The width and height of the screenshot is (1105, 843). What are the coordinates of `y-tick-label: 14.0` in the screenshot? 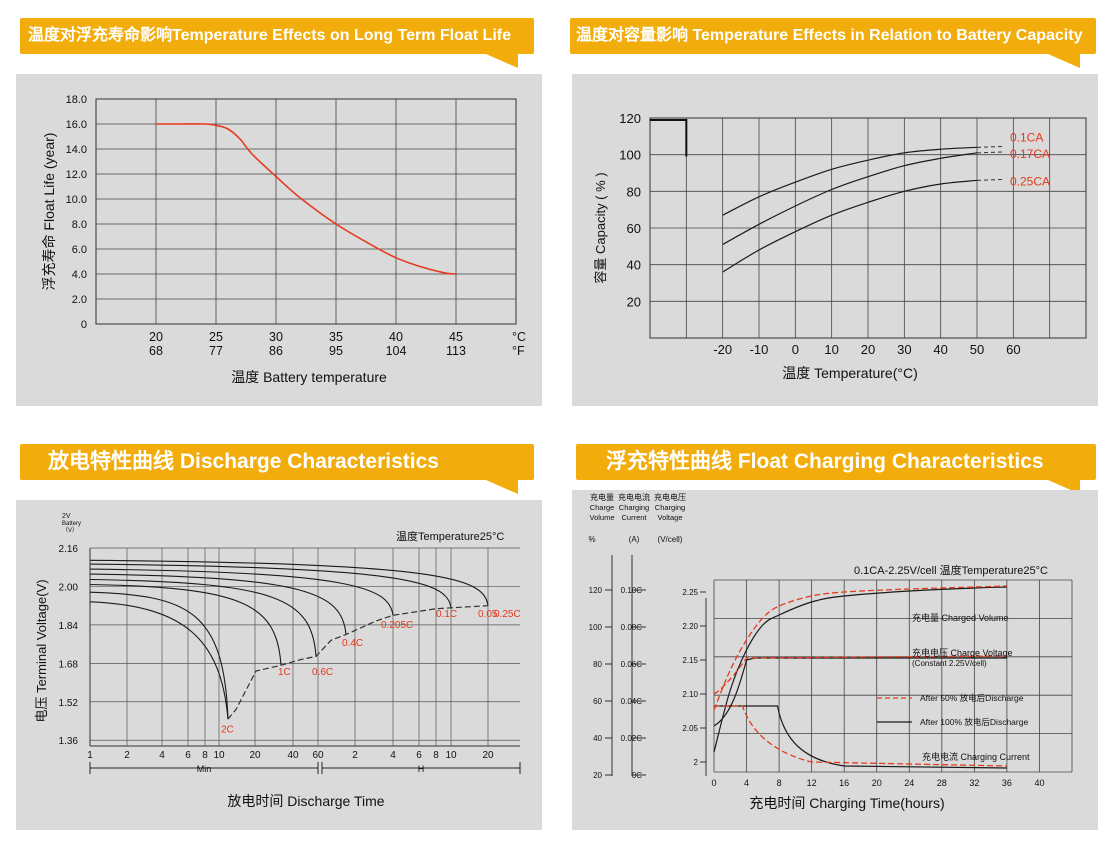 It's located at (76, 150).